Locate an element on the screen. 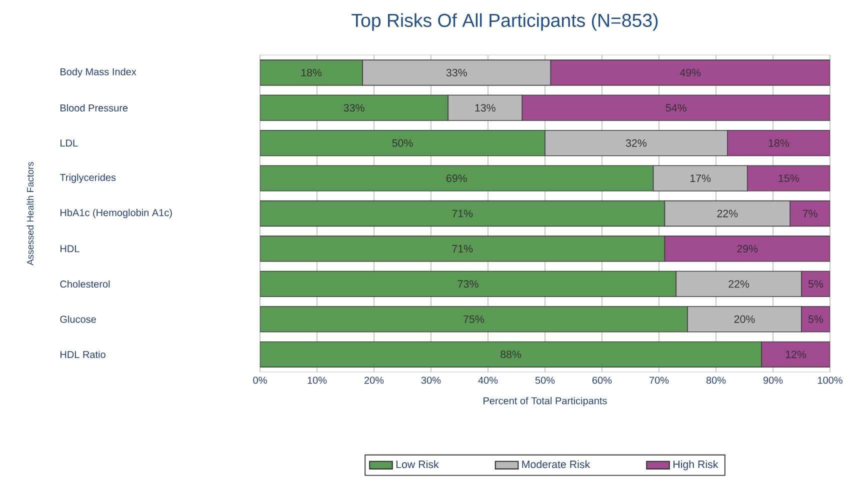  data-label: 49% is located at coordinates (690, 72).